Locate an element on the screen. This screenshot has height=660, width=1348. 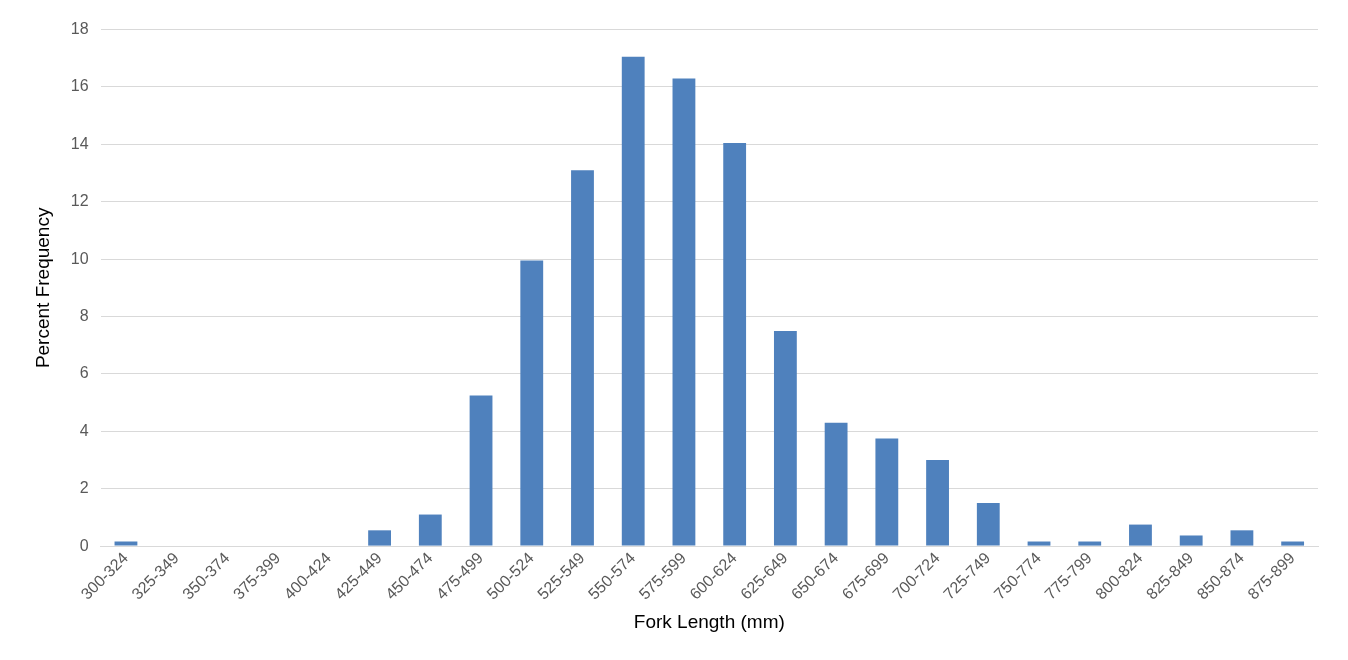
y-tick-label: 8 is located at coordinates (84, 315).